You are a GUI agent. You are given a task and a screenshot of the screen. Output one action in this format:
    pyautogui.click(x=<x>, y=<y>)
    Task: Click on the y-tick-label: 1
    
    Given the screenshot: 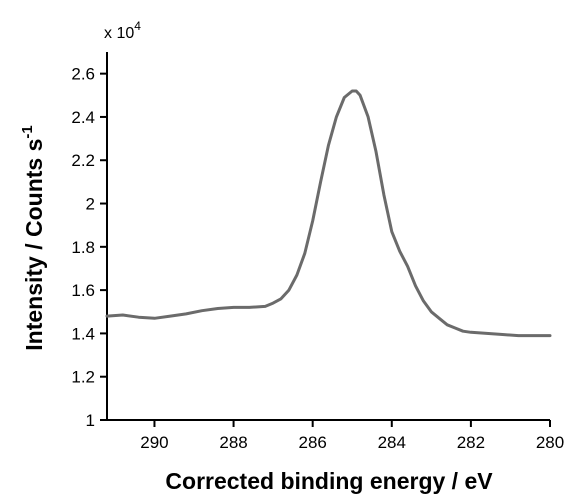 What is the action you would take?
    pyautogui.click(x=90, y=420)
    